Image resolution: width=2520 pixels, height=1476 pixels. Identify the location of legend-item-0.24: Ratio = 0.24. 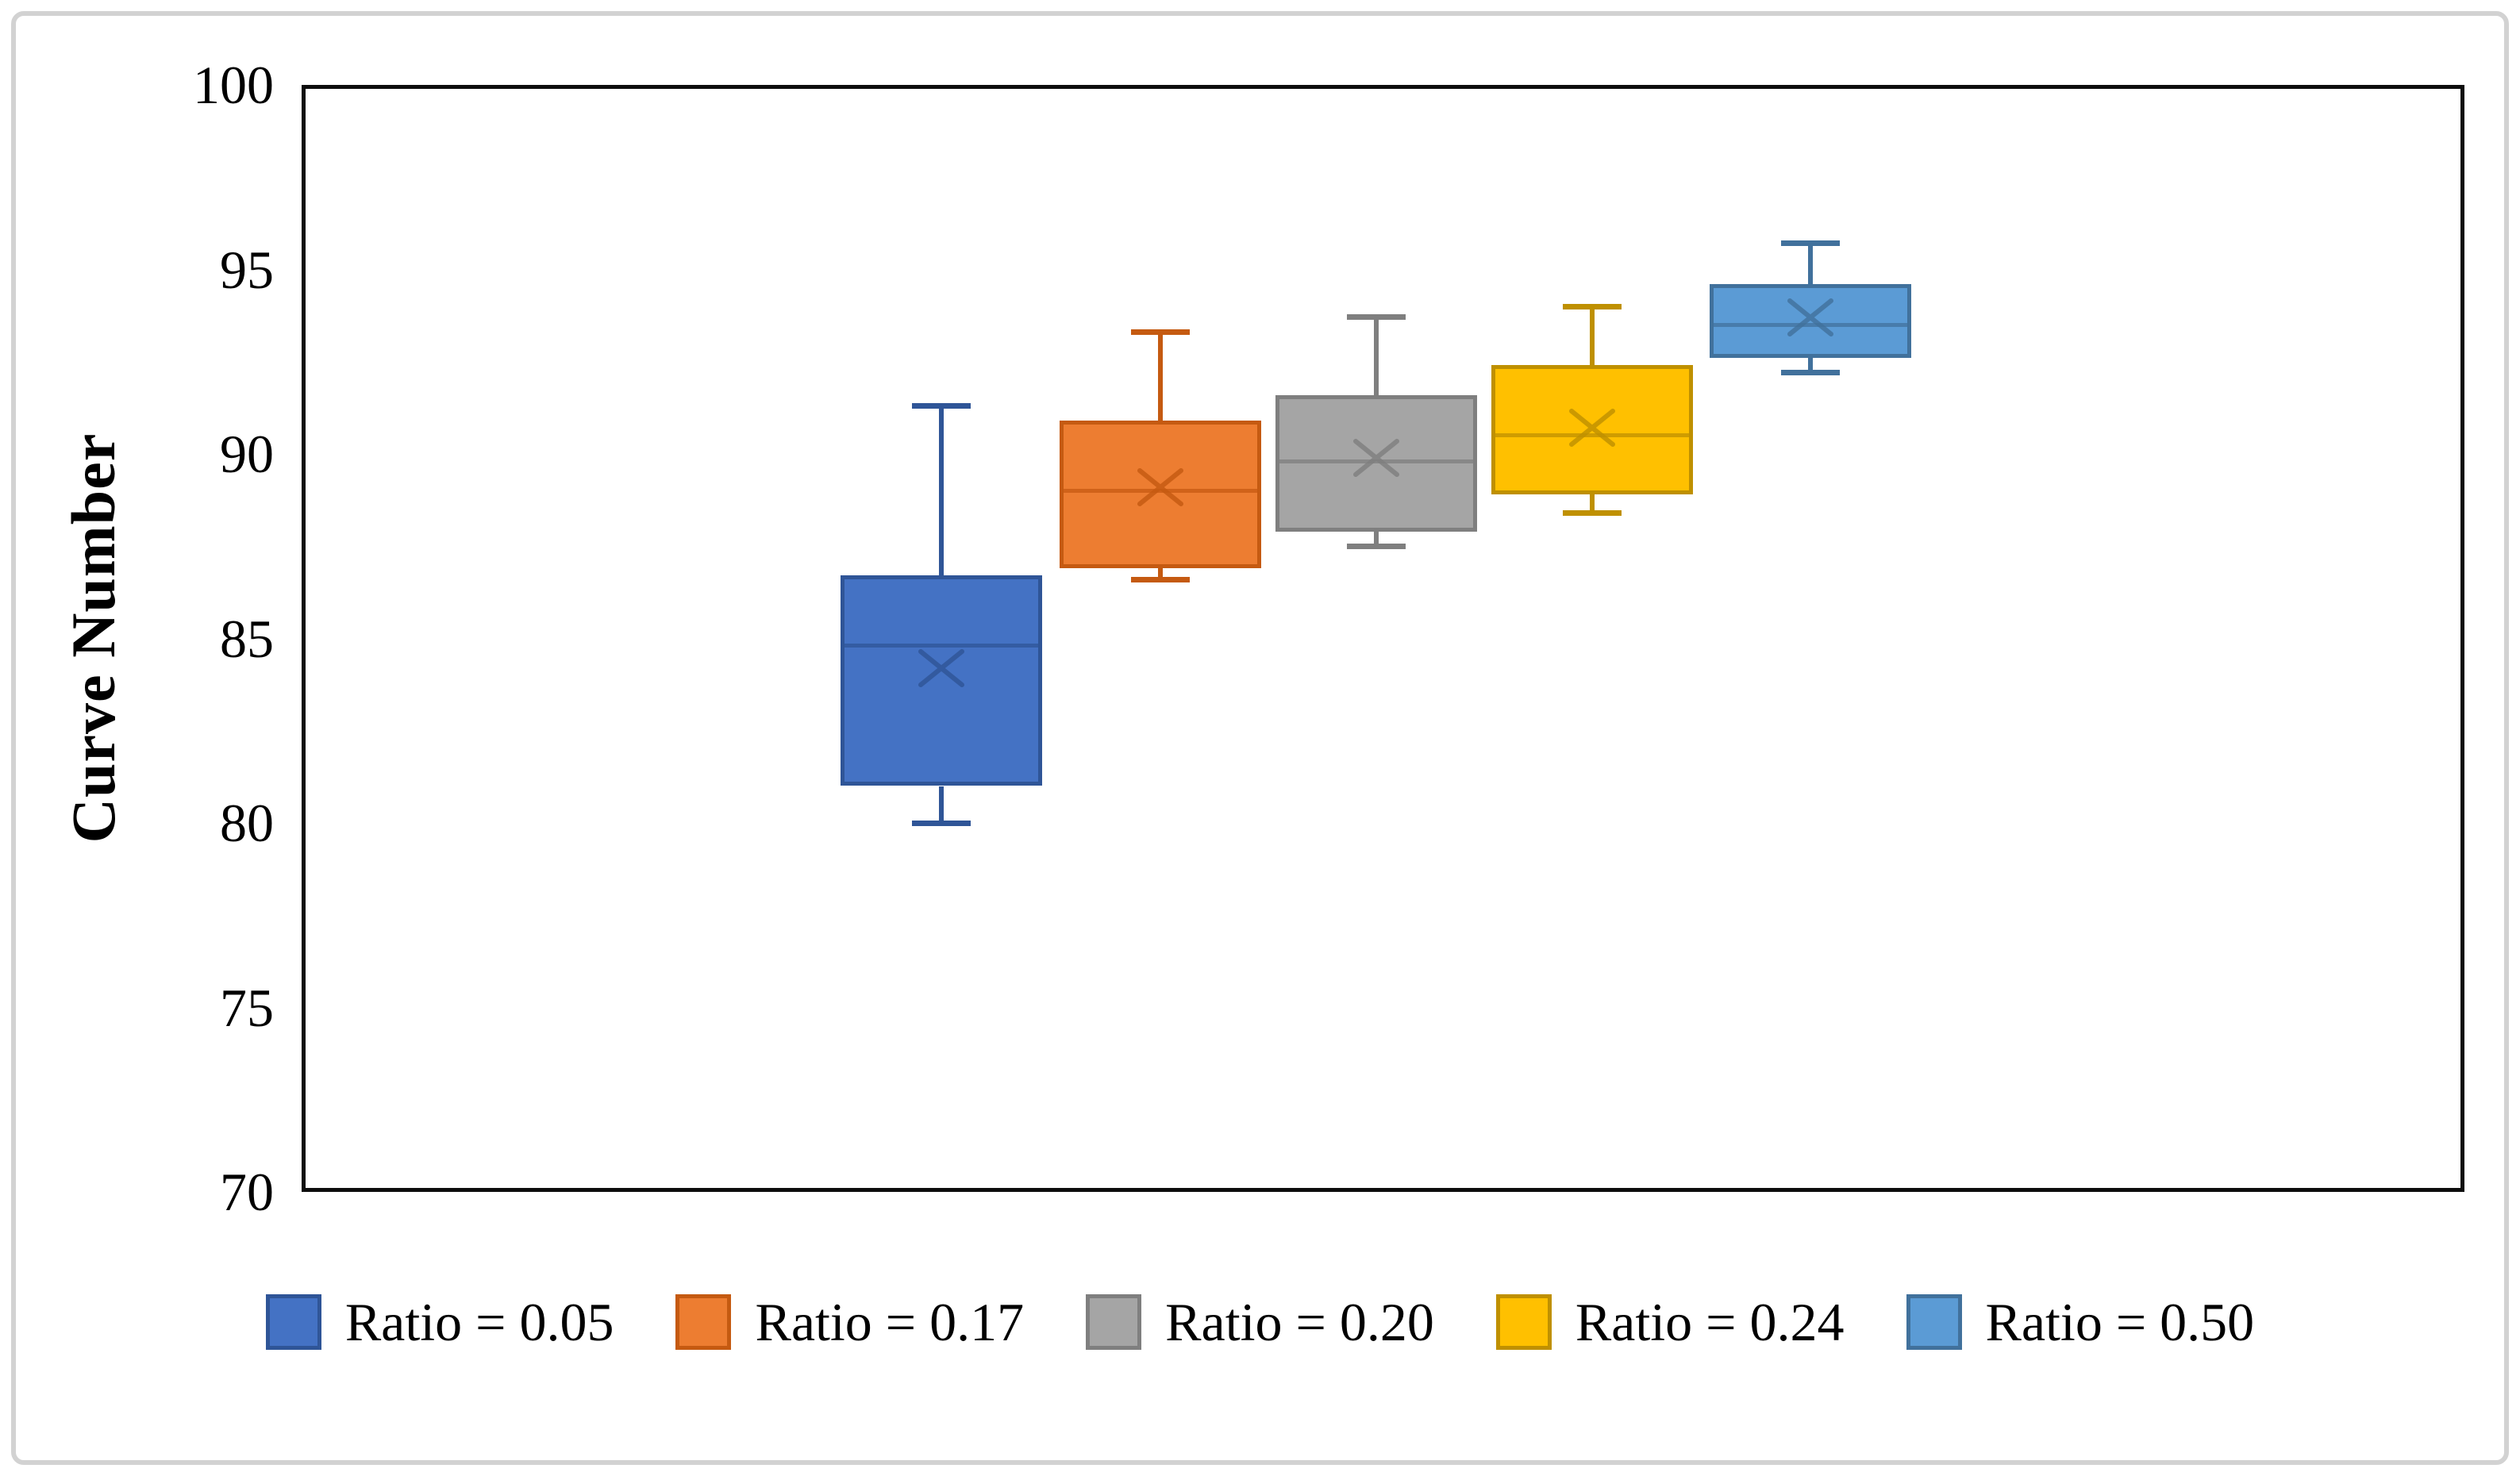
(1670, 1322).